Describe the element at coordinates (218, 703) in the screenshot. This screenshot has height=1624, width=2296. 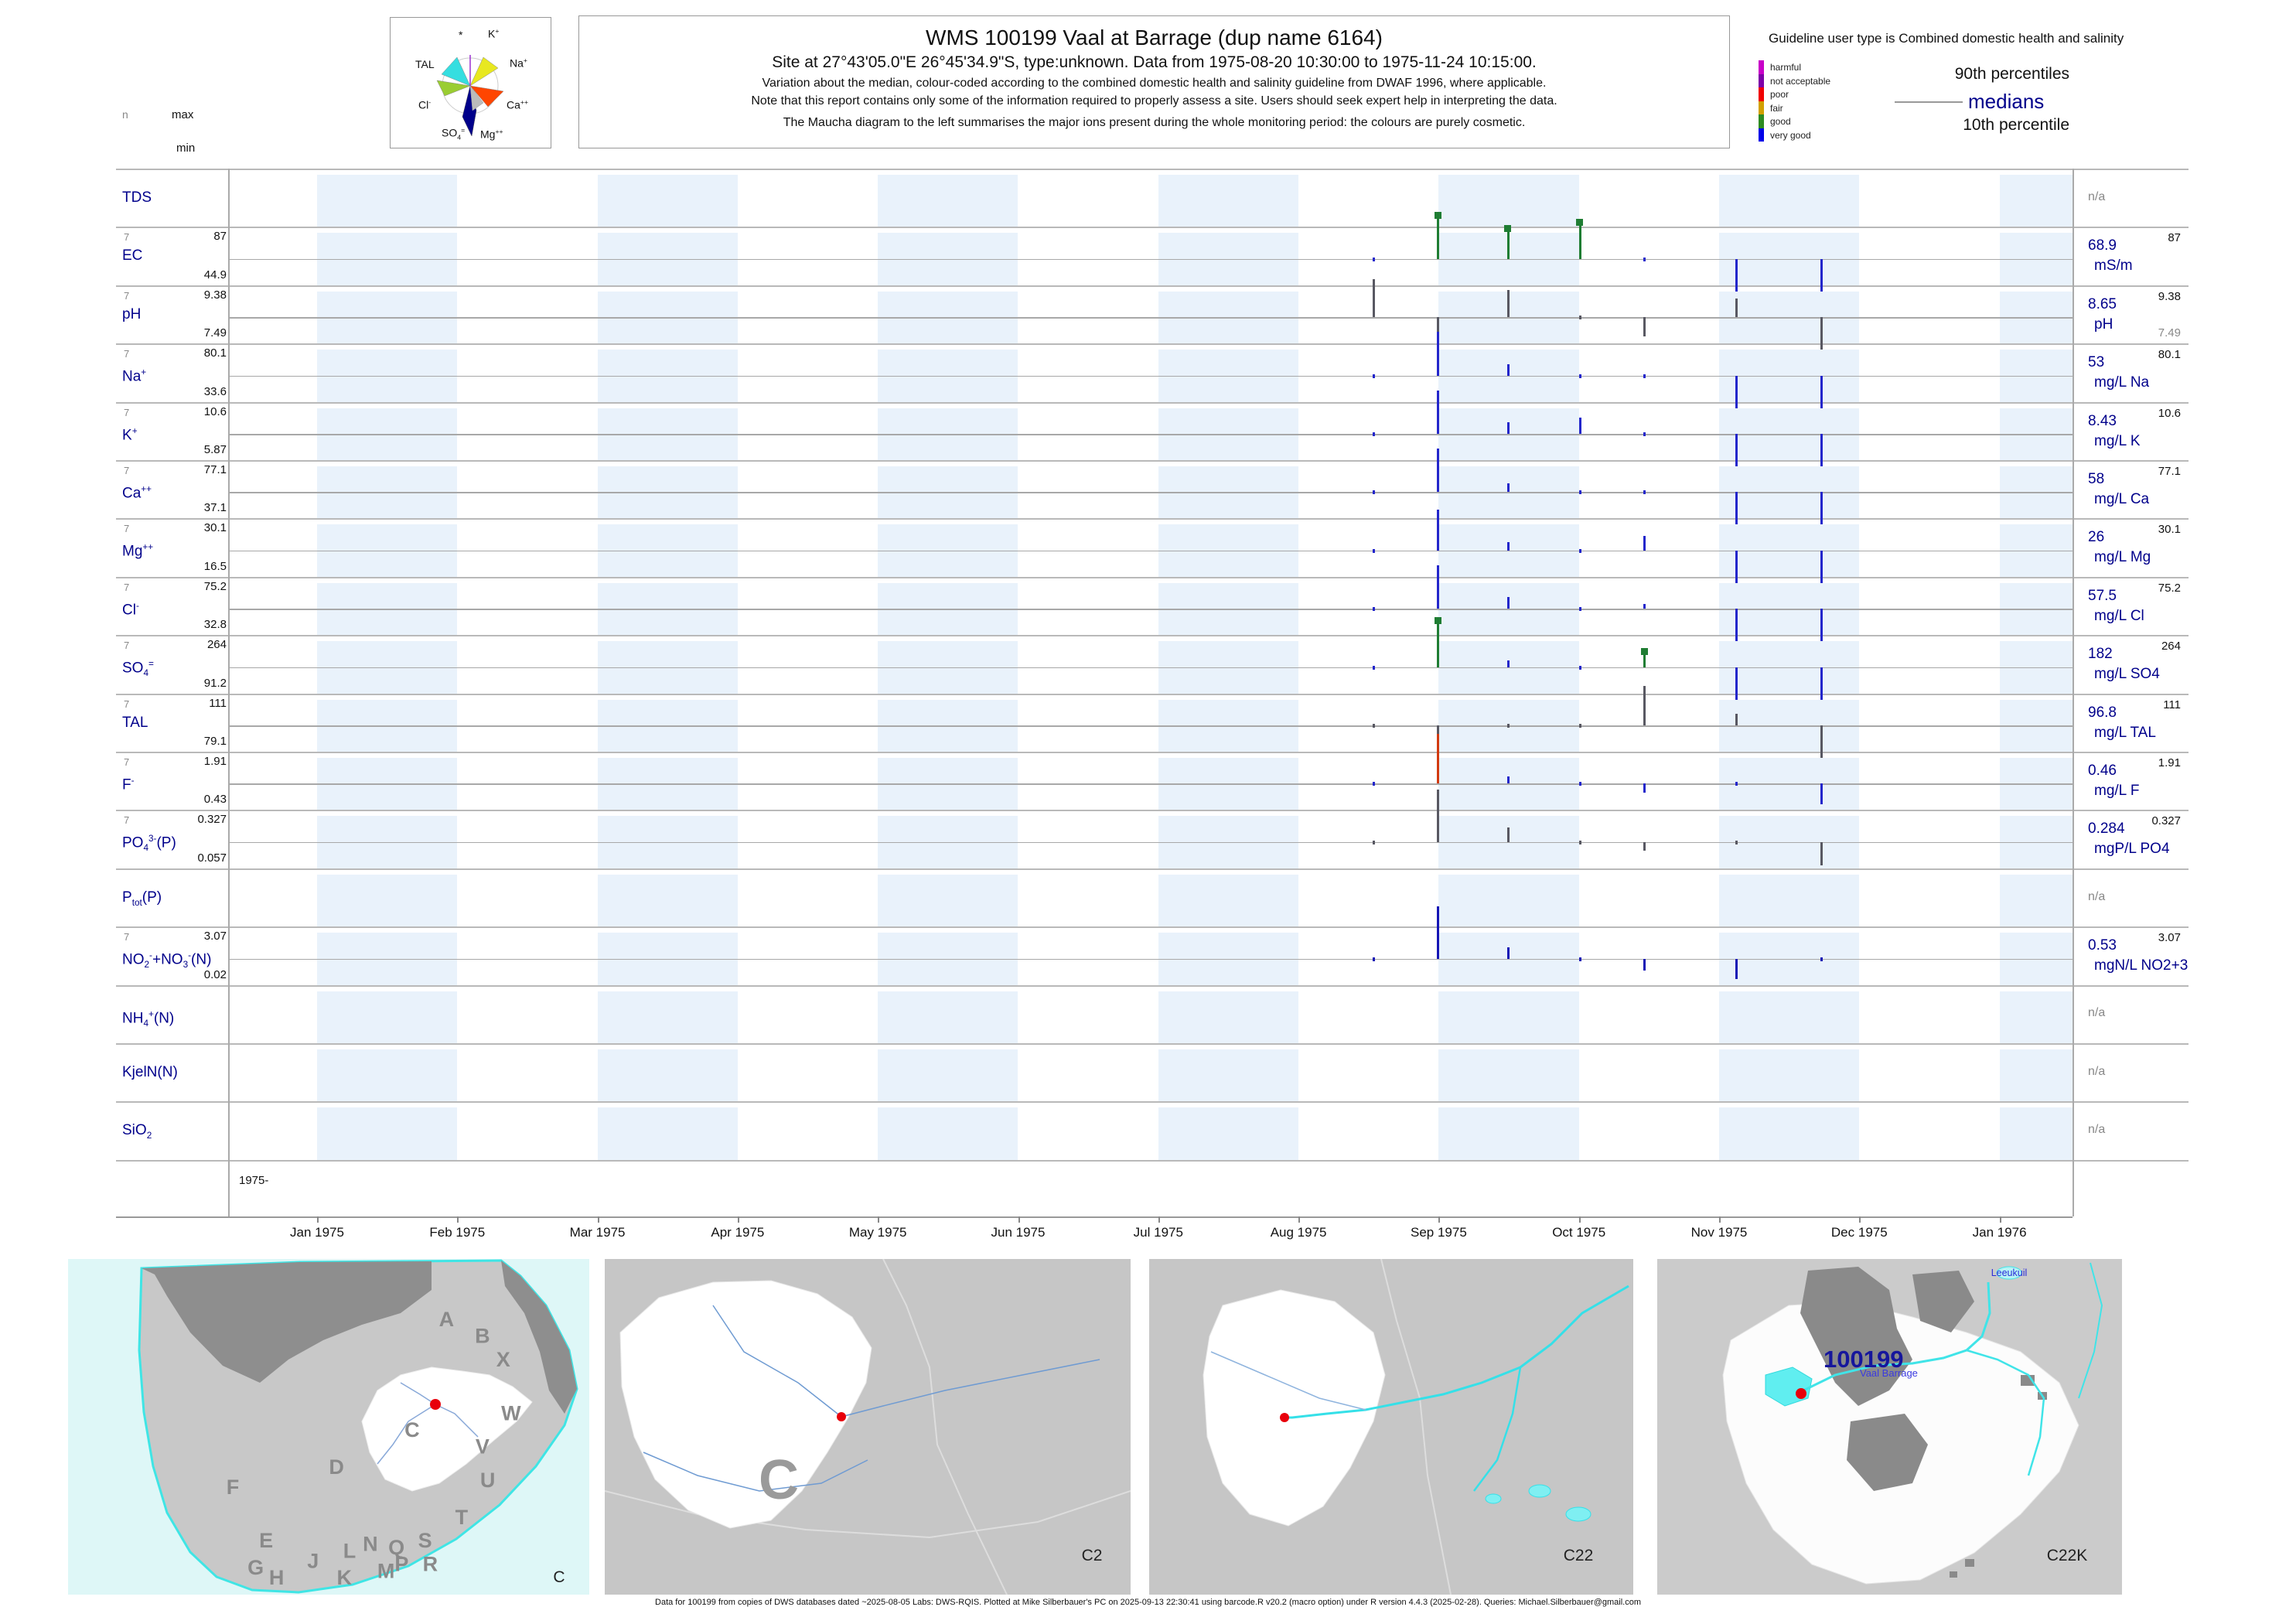
I see `param-max: 111` at that location.